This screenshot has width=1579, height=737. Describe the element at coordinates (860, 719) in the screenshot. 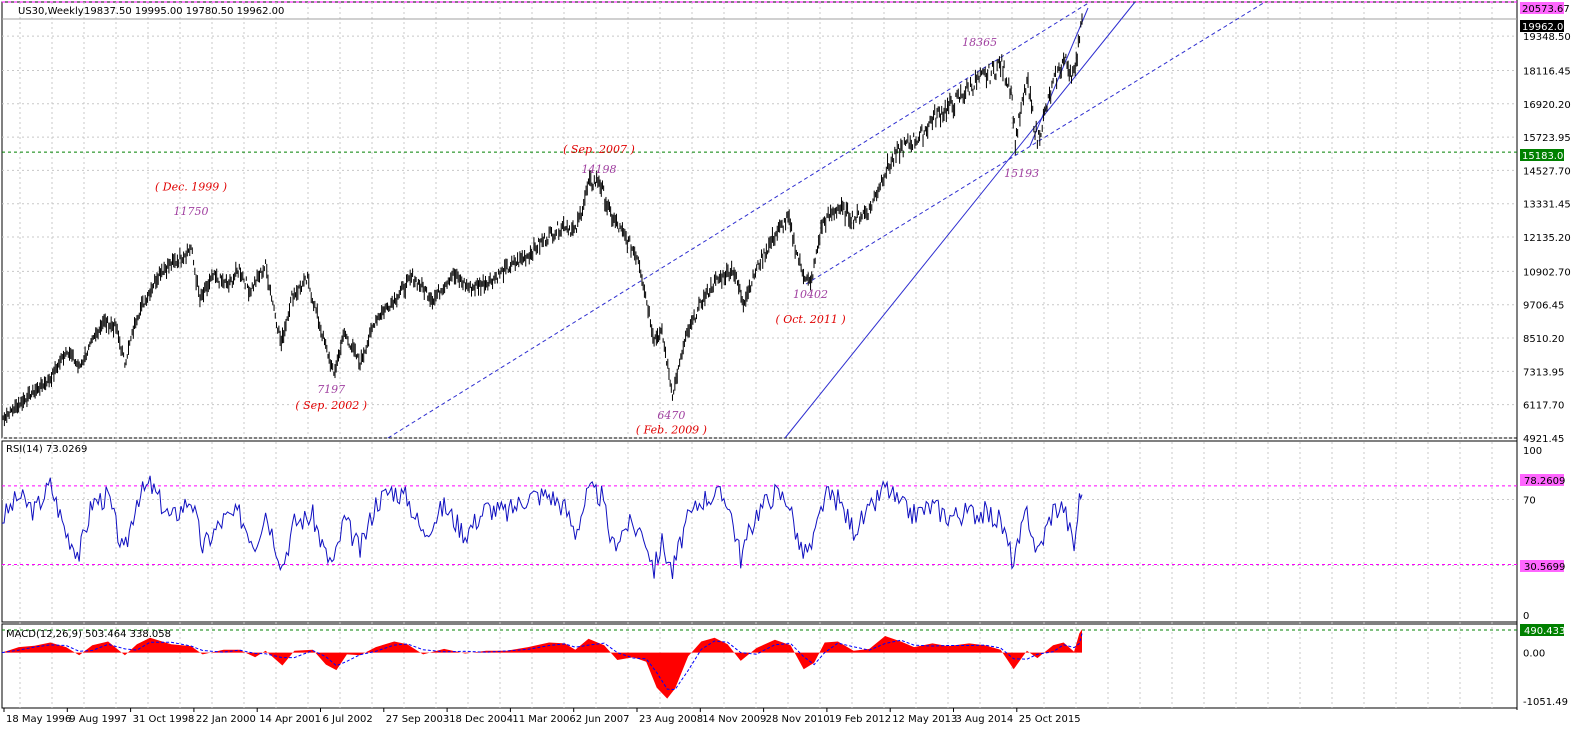

I see `time-axis-label: 19 Feb 2012` at that location.